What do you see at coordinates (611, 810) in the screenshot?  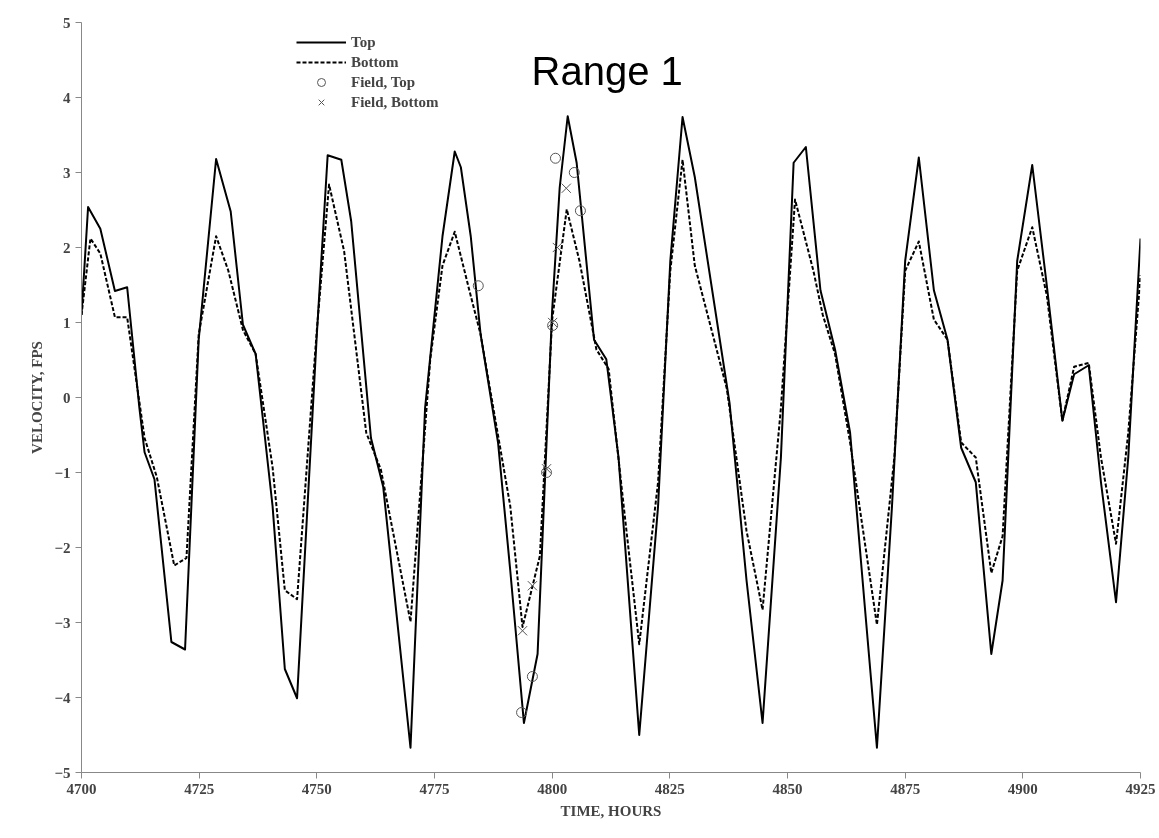 I see `x-axis-title: TIME, HOURS` at bounding box center [611, 810].